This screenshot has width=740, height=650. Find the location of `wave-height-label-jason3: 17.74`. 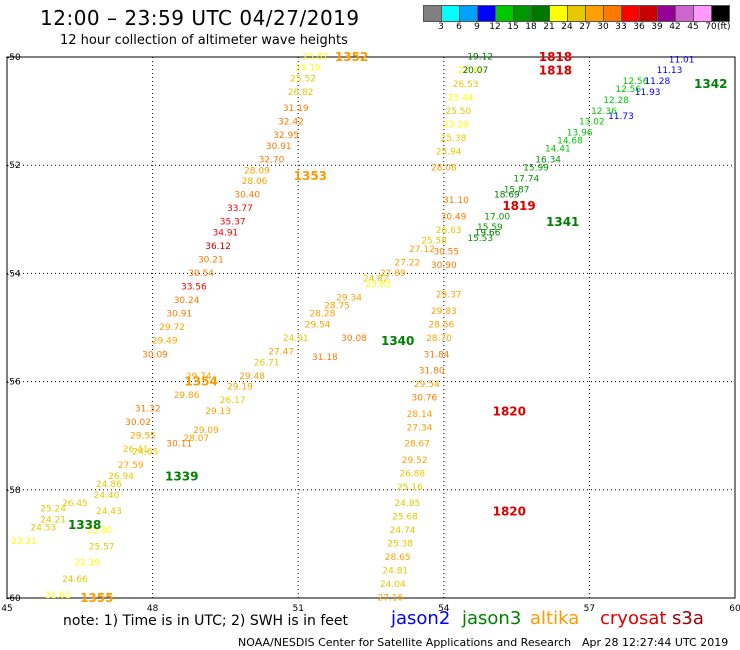

wave-height-label-jason3: 17.74 is located at coordinates (526, 179).